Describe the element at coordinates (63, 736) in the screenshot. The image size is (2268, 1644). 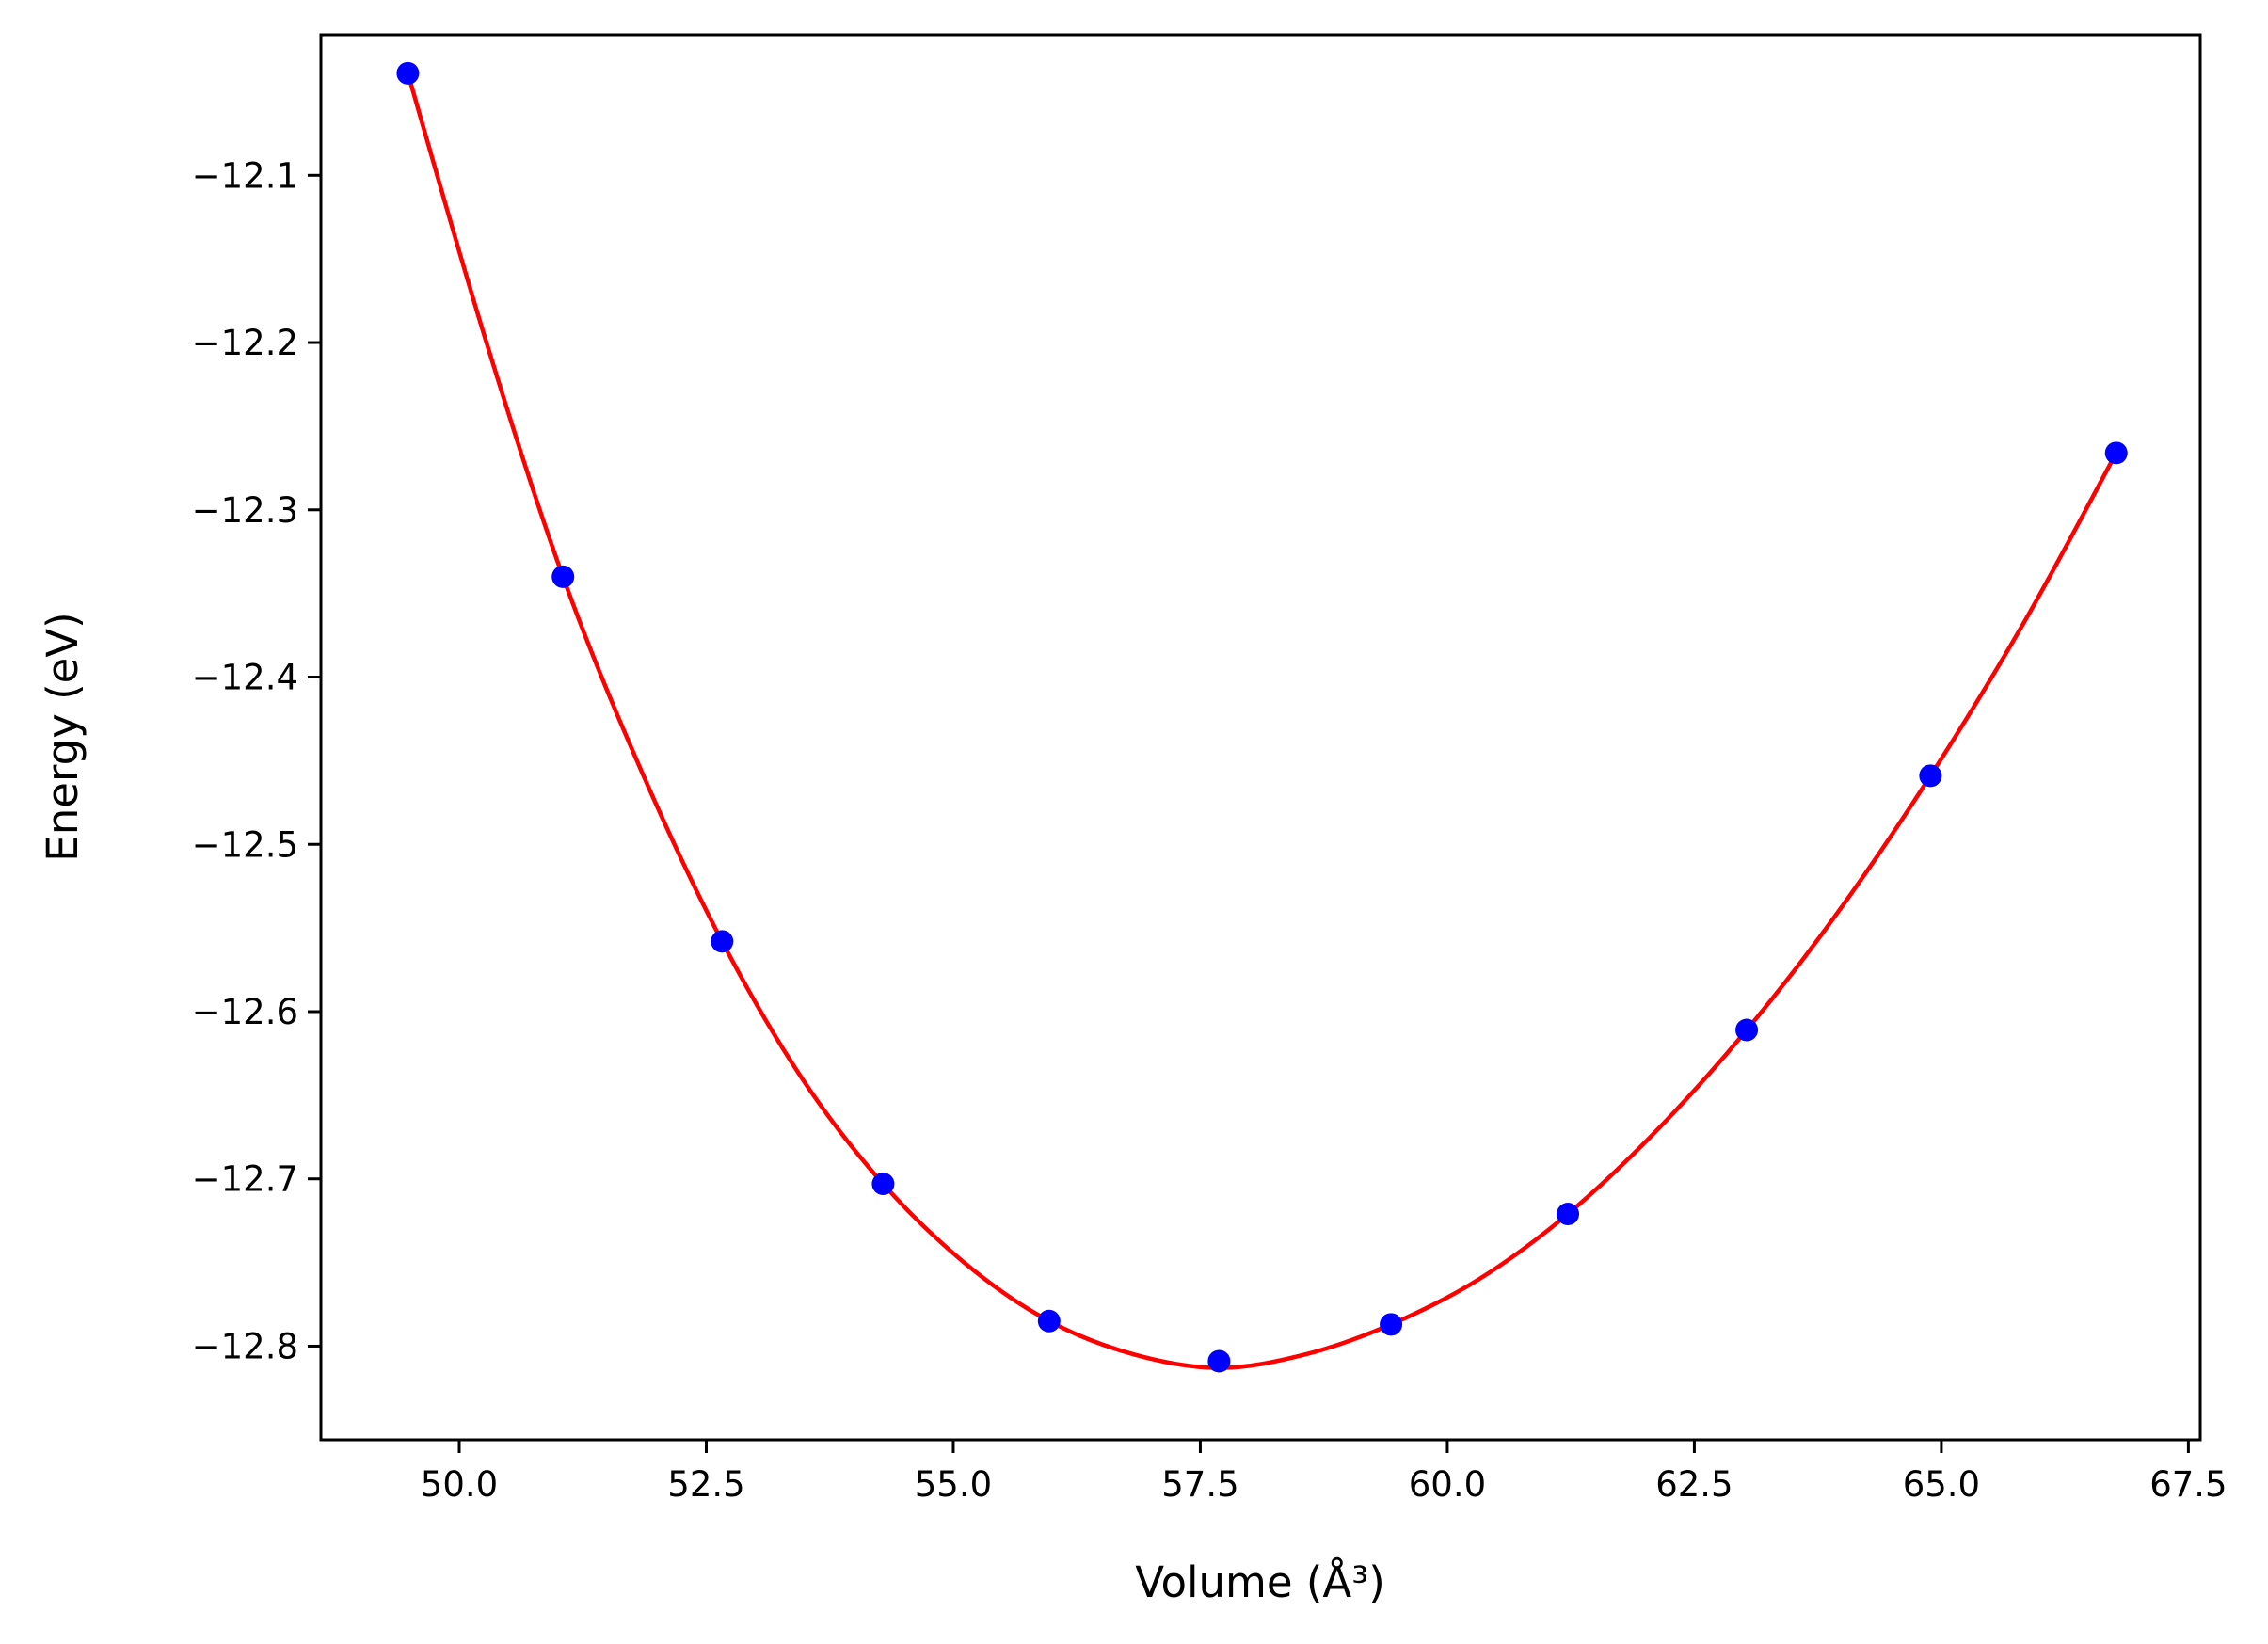
I see `y-axis-label: Energy (eV)` at that location.